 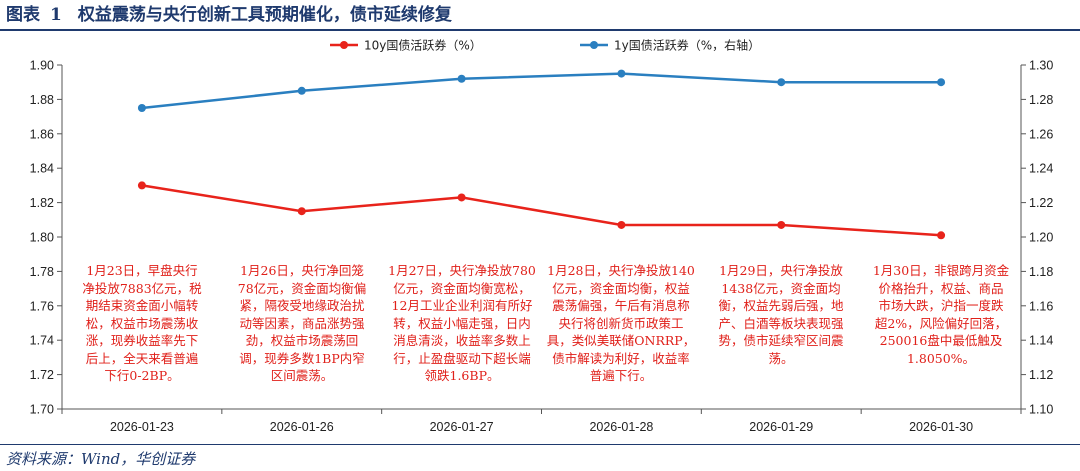 What do you see at coordinates (941, 340) in the screenshot?
I see `annotation-line: 250016盘中最低触及` at bounding box center [941, 340].